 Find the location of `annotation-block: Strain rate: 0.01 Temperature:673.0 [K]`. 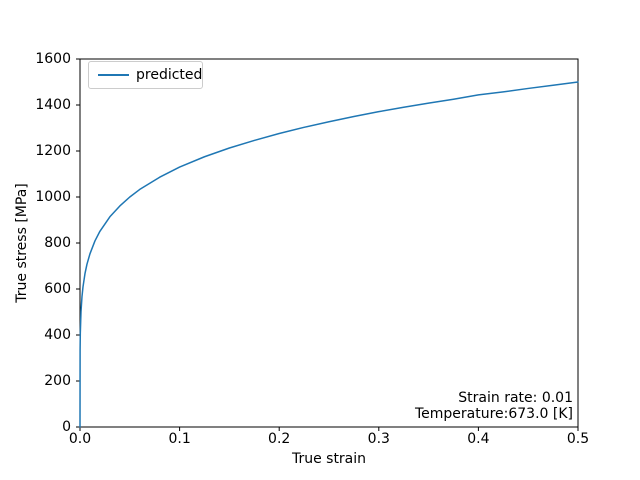

annotation-block: Strain rate: 0.01 Temperature:673.0 [K] is located at coordinates (494, 406).